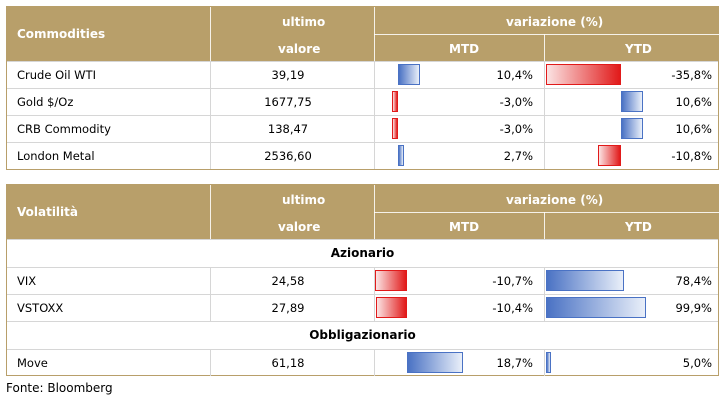 This screenshot has width=726, height=402. Describe the element at coordinates (288, 75) in the screenshot. I see `row-value: 39,19` at that location.